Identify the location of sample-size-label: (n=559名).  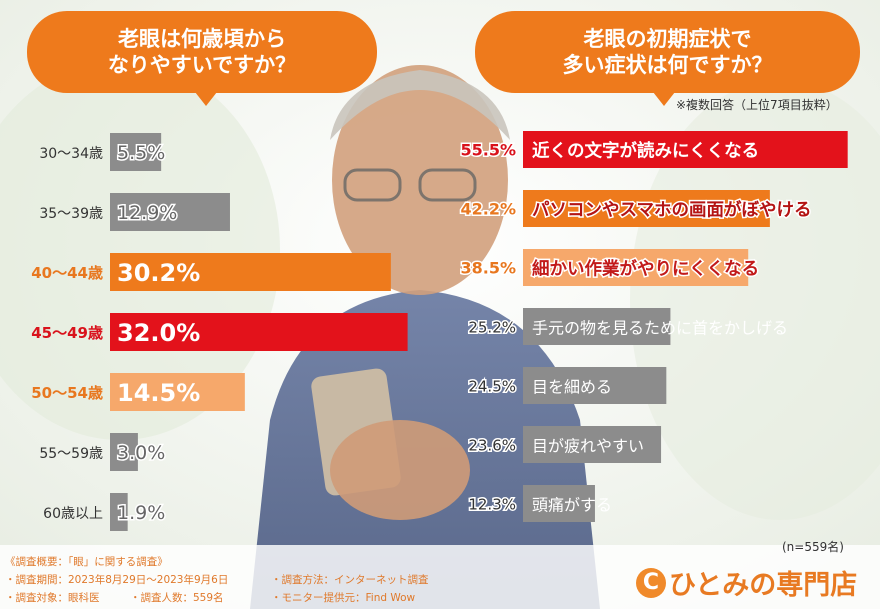
(813, 547).